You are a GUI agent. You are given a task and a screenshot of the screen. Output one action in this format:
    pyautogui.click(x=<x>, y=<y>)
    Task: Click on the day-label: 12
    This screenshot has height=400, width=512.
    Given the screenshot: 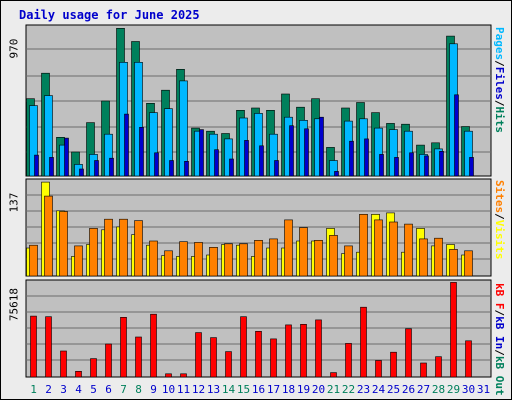 What is the action you would take?
    pyautogui.click(x=198, y=389)
    